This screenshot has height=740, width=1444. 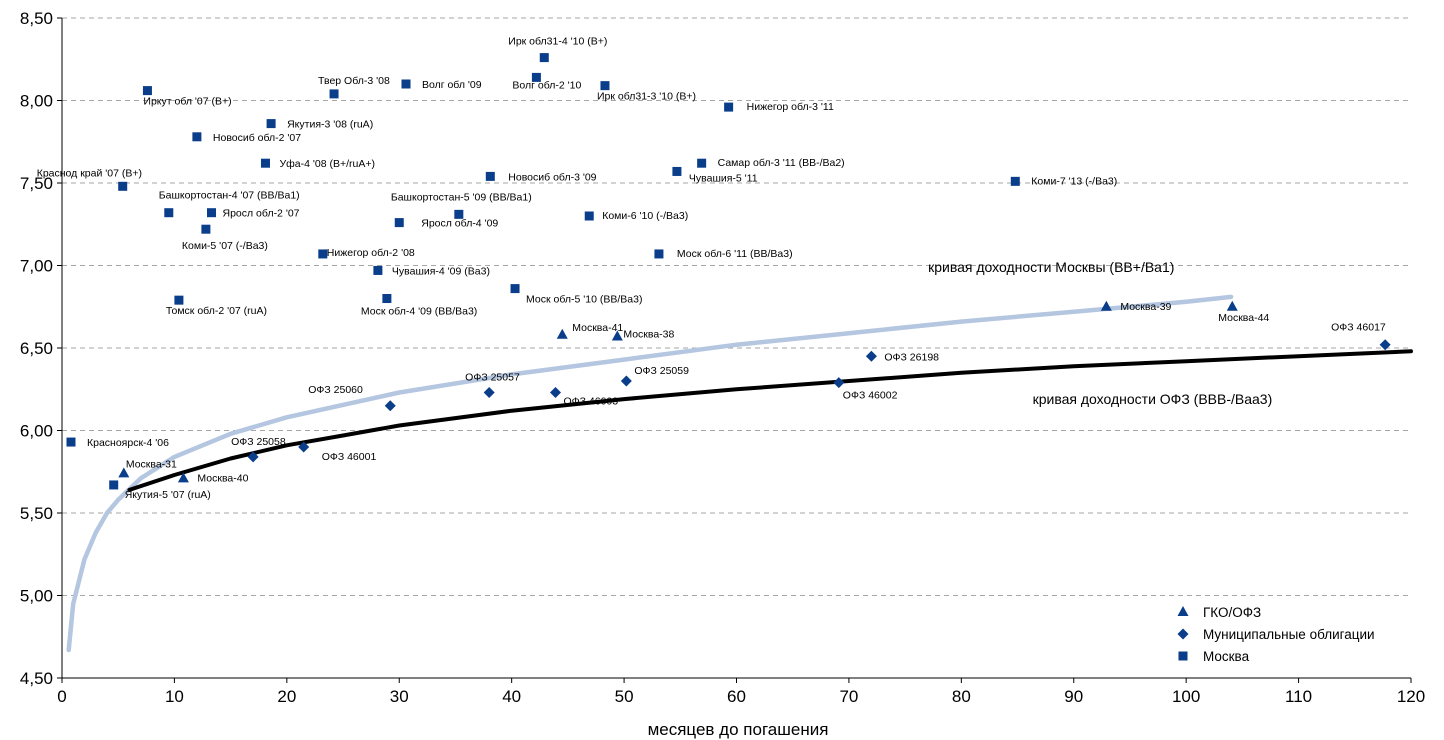 What do you see at coordinates (870, 396) in the screenshot?
I see `point-label: ОФЗ 46002` at bounding box center [870, 396].